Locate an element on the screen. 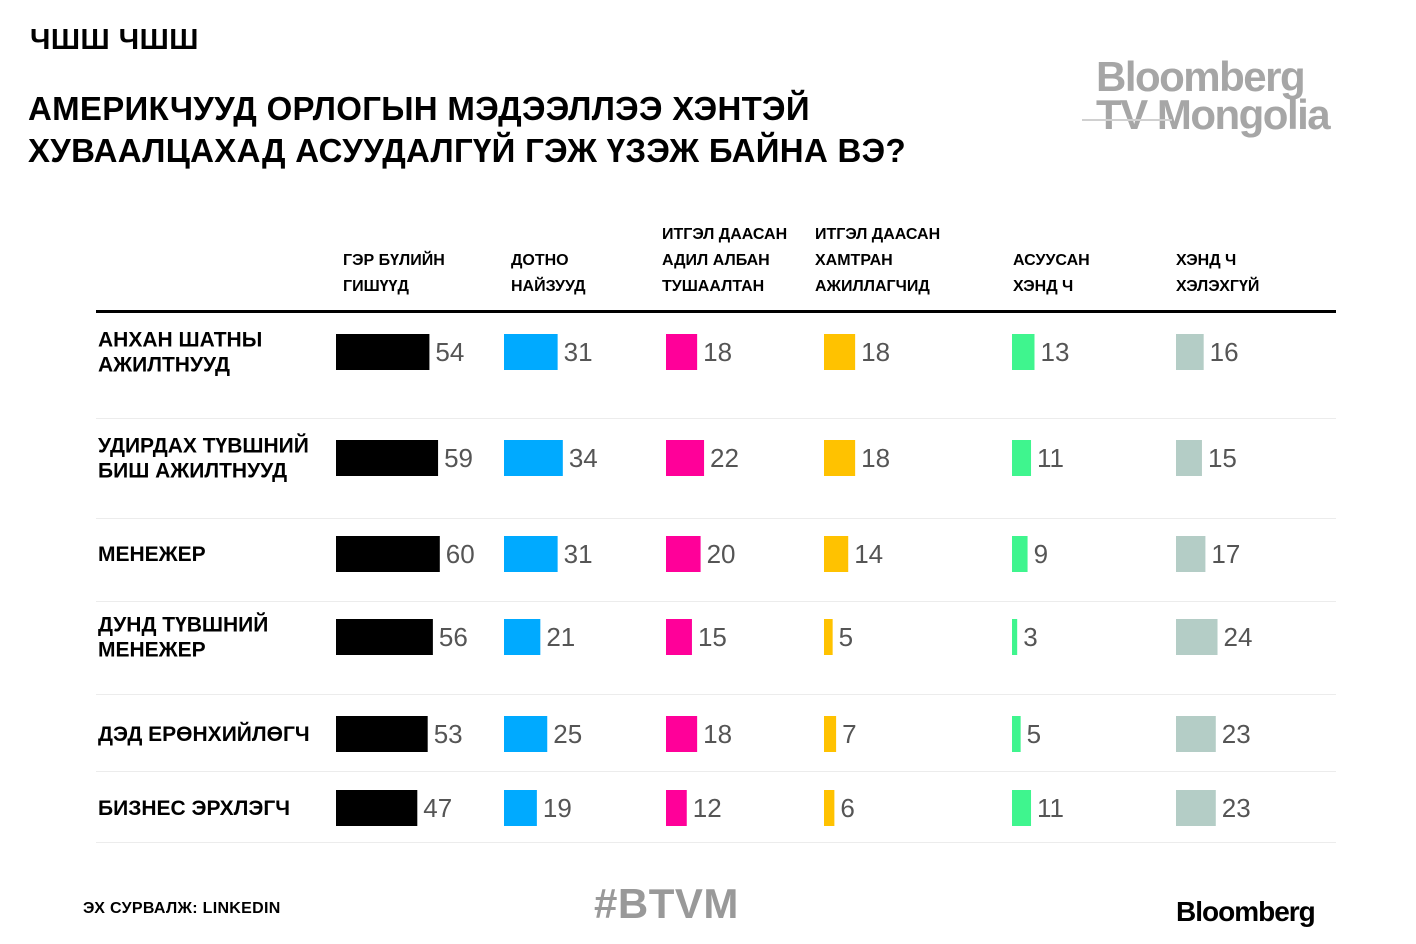  row-label: ДУНД ТҮВШНИЙ МЕНЕЖЕР is located at coordinates (183, 637).